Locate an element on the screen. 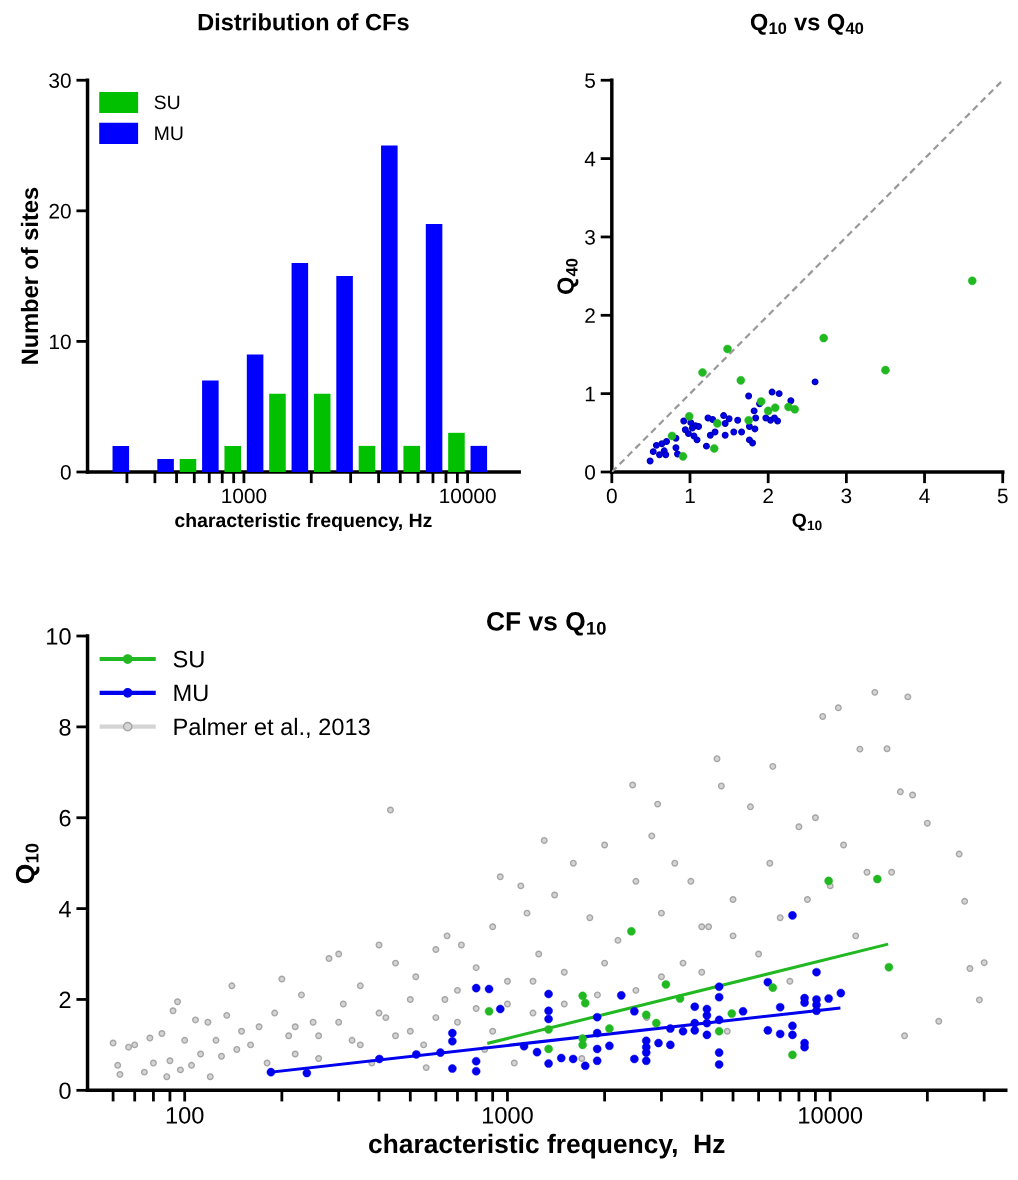  y-tick-label: 5 is located at coordinates (590, 80).